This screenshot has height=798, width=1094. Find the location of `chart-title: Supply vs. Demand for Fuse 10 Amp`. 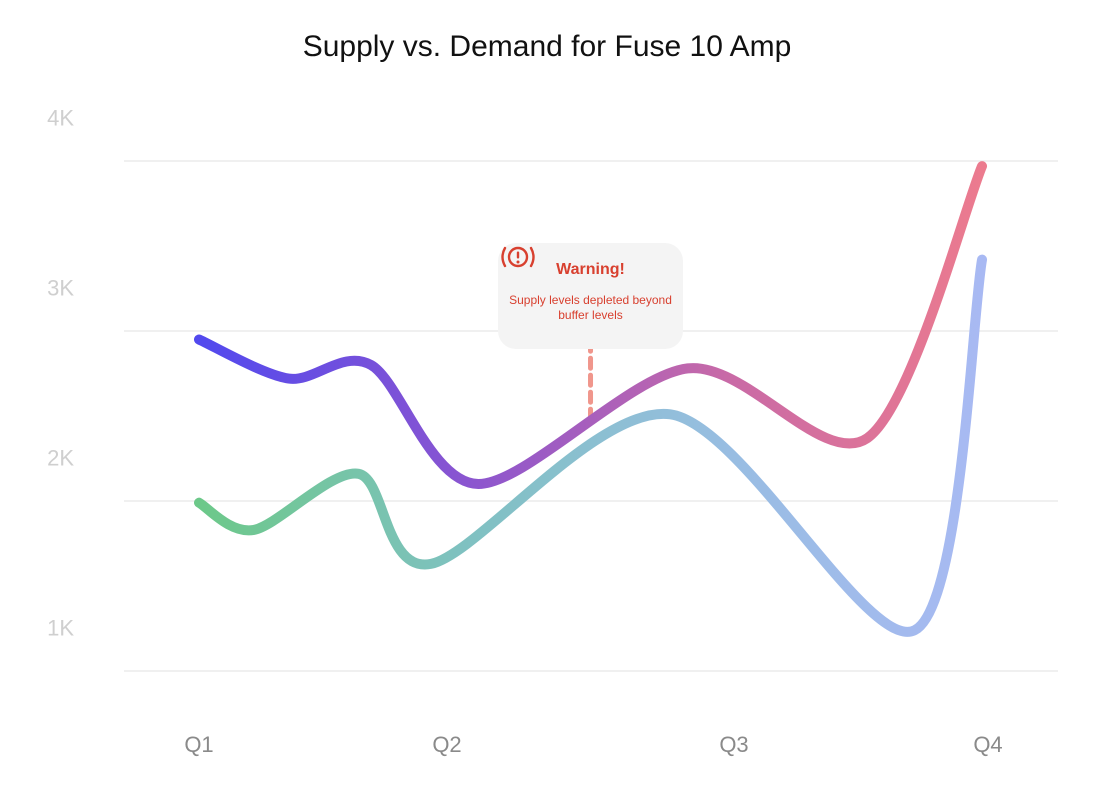

chart-title: Supply vs. Demand for Fuse 10 Amp is located at coordinates (547, 46).